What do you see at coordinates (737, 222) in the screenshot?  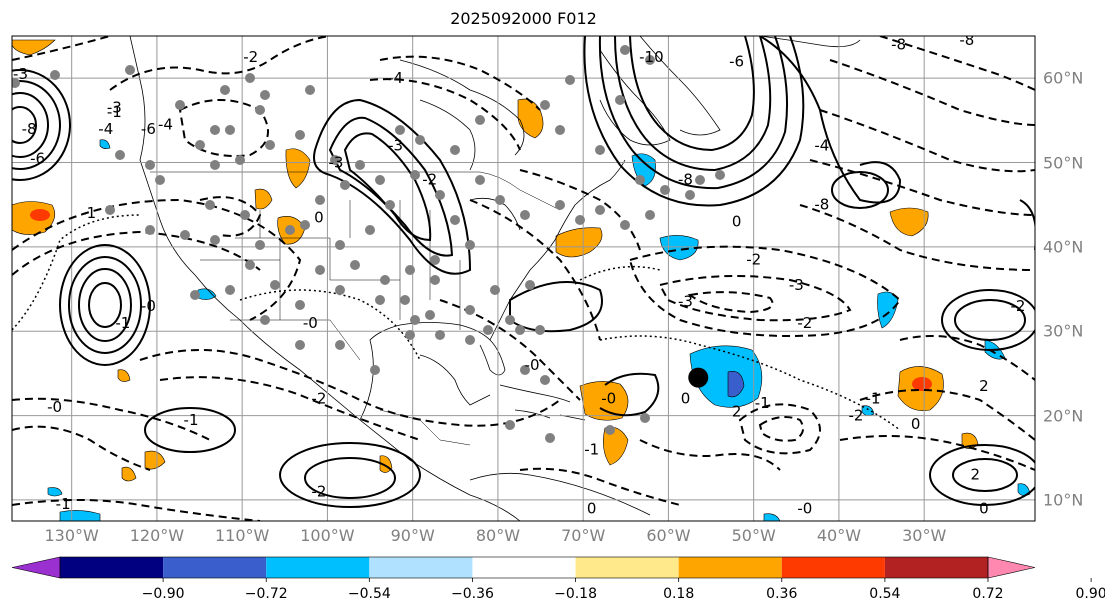 I see `contour-label: 0` at bounding box center [737, 222].